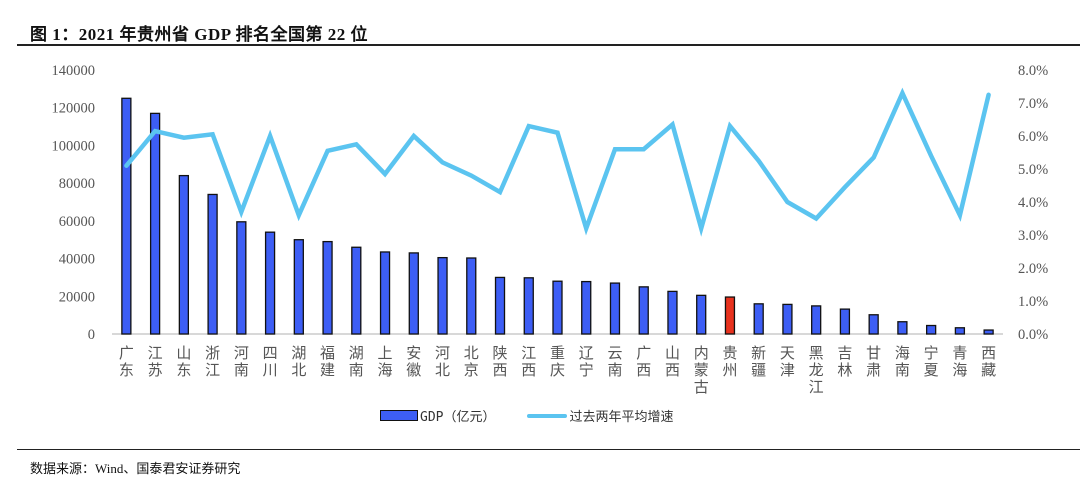  What do you see at coordinates (816, 320) in the screenshot?
I see `bar-黑龙江` at bounding box center [816, 320].